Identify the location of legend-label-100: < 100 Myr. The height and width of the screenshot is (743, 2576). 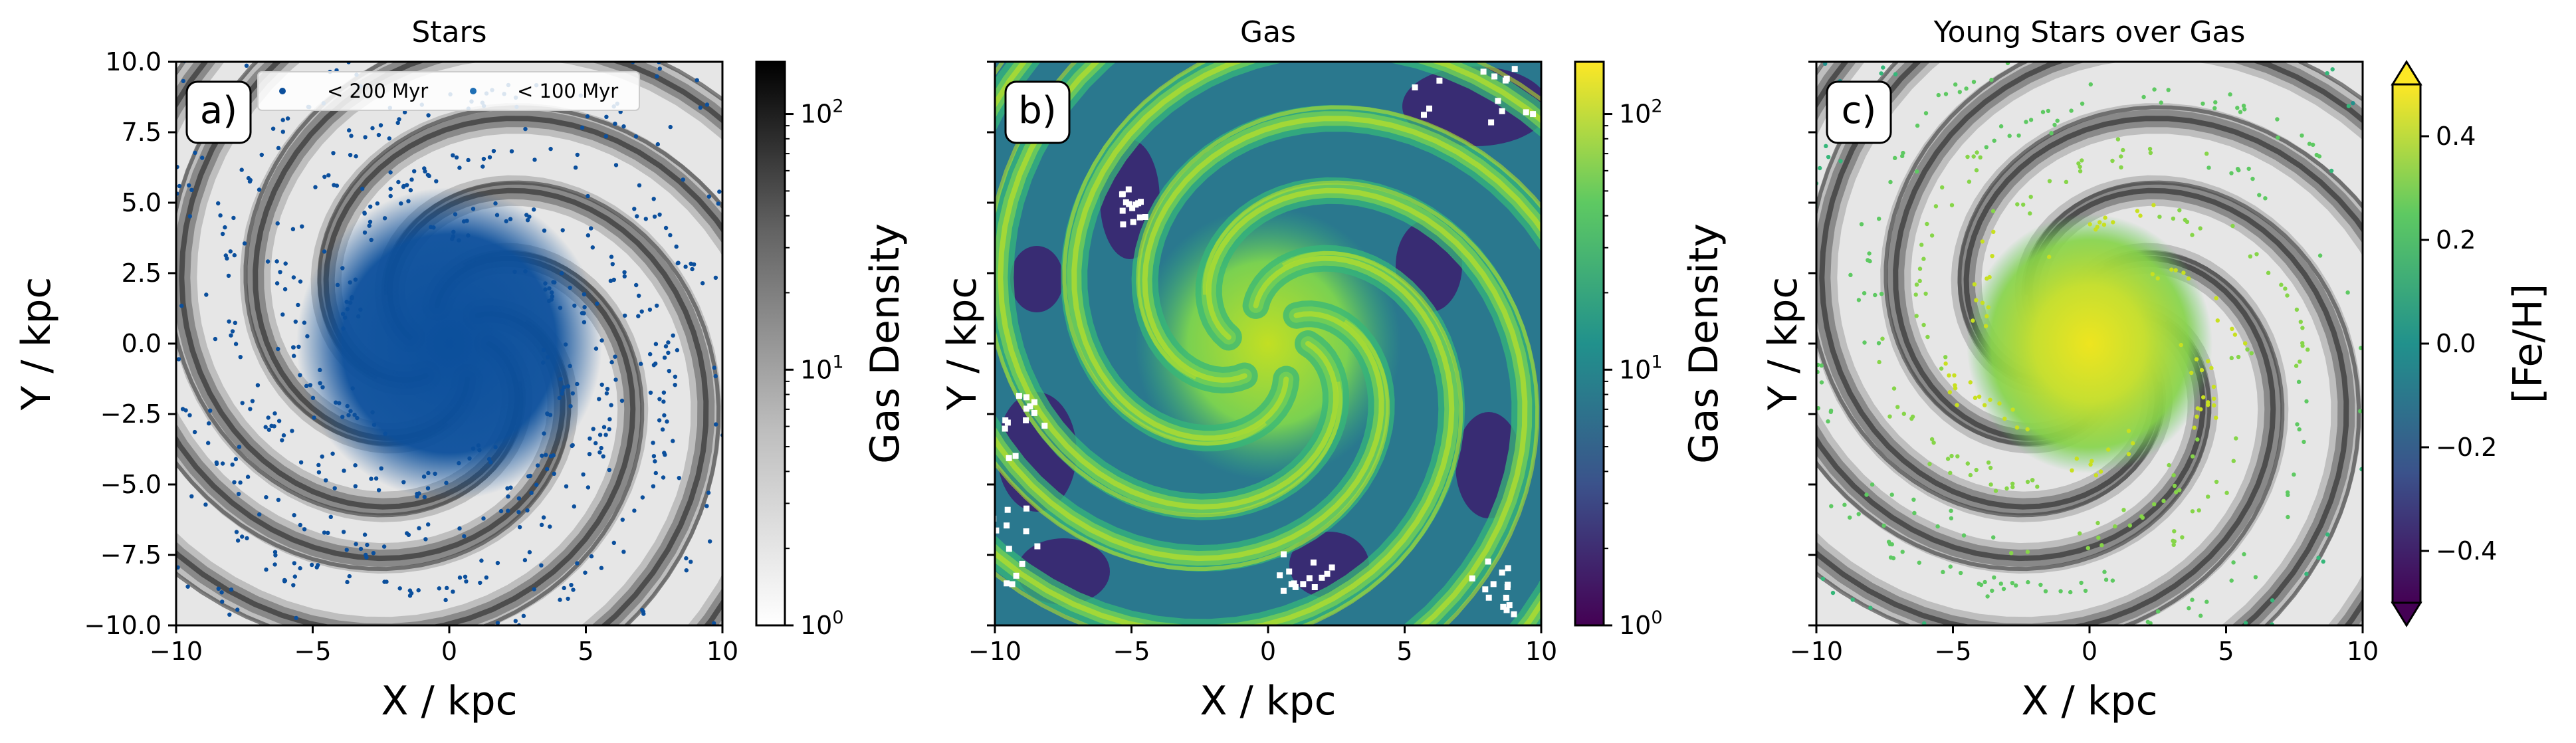
(567, 91).